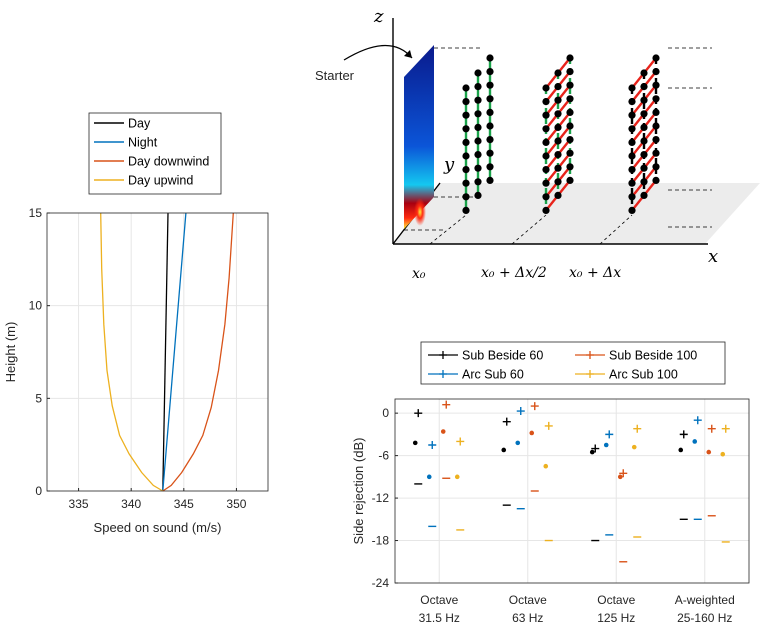  I want to click on category-label-line2: 31.5 Hz, so click(439, 618).